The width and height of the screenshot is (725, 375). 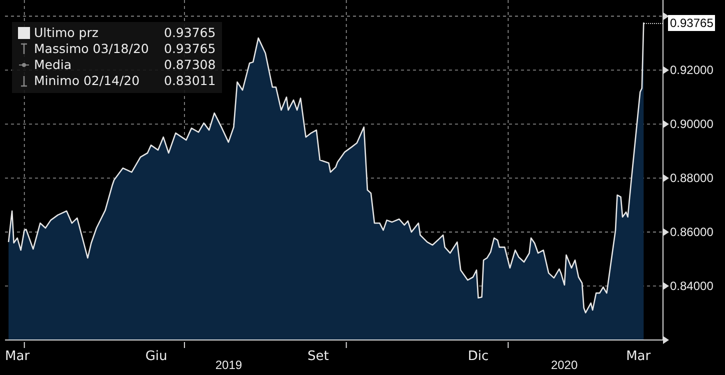 I want to click on y-tick-label: 0.84000, so click(x=692, y=286).